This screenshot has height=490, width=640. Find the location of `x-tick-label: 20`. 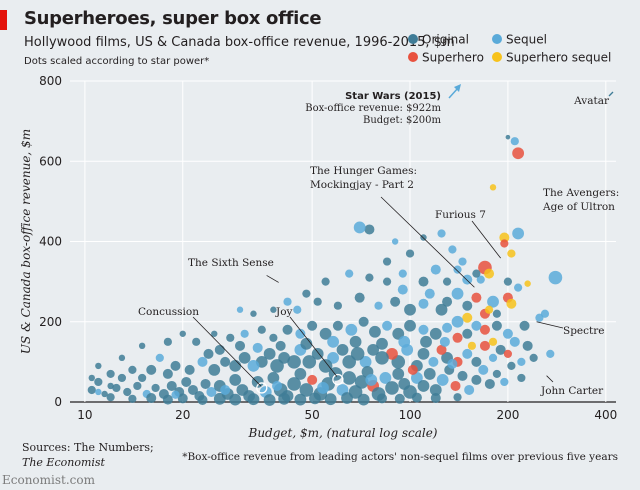

x-tick-label: 20 is located at coordinates (182, 415).